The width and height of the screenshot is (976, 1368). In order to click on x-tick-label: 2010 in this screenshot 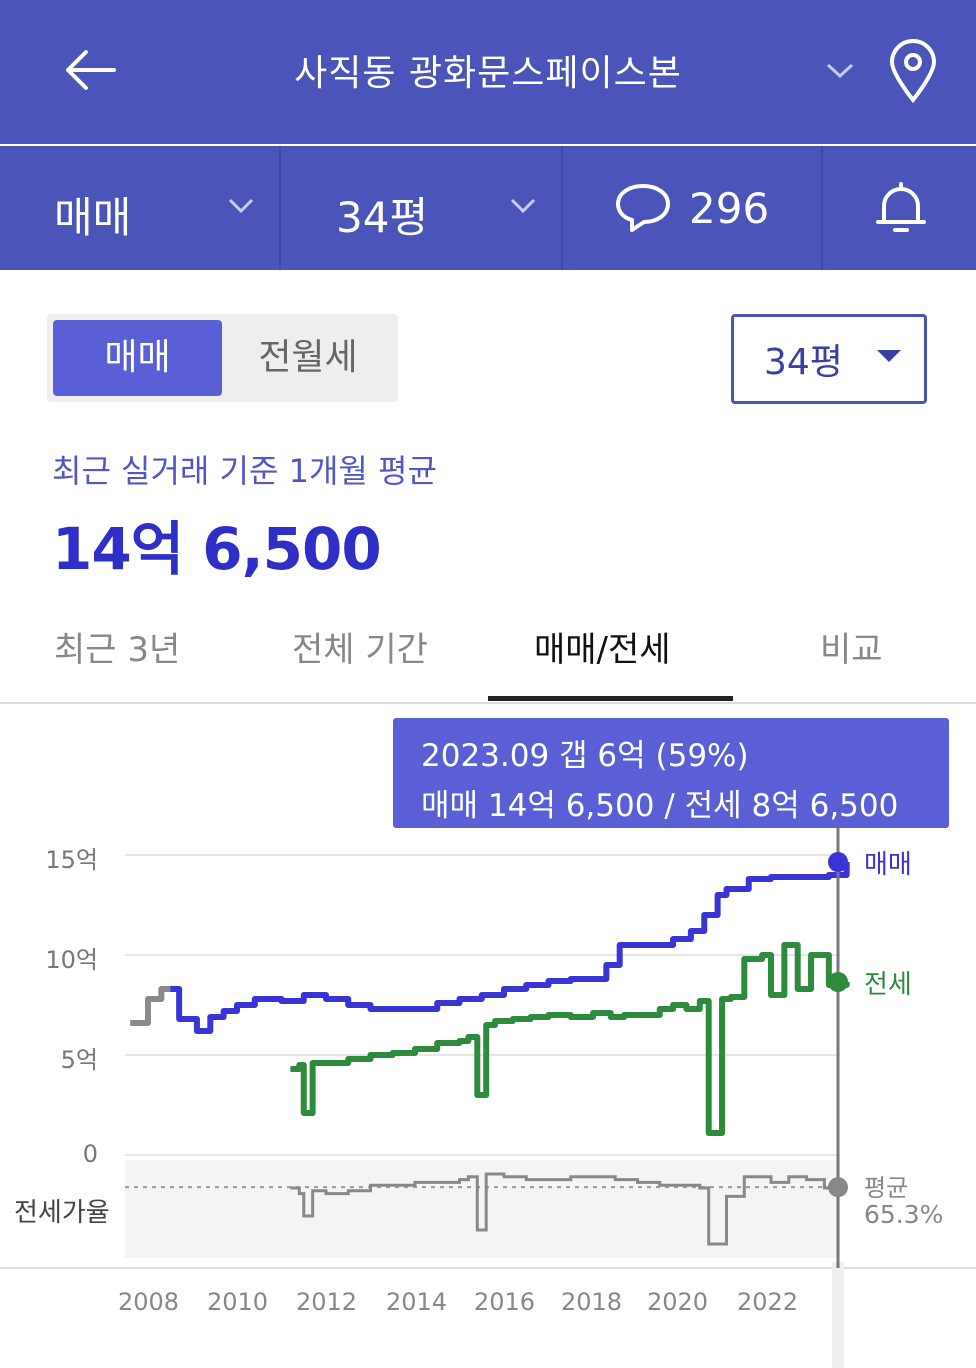, I will do `click(238, 1302)`.